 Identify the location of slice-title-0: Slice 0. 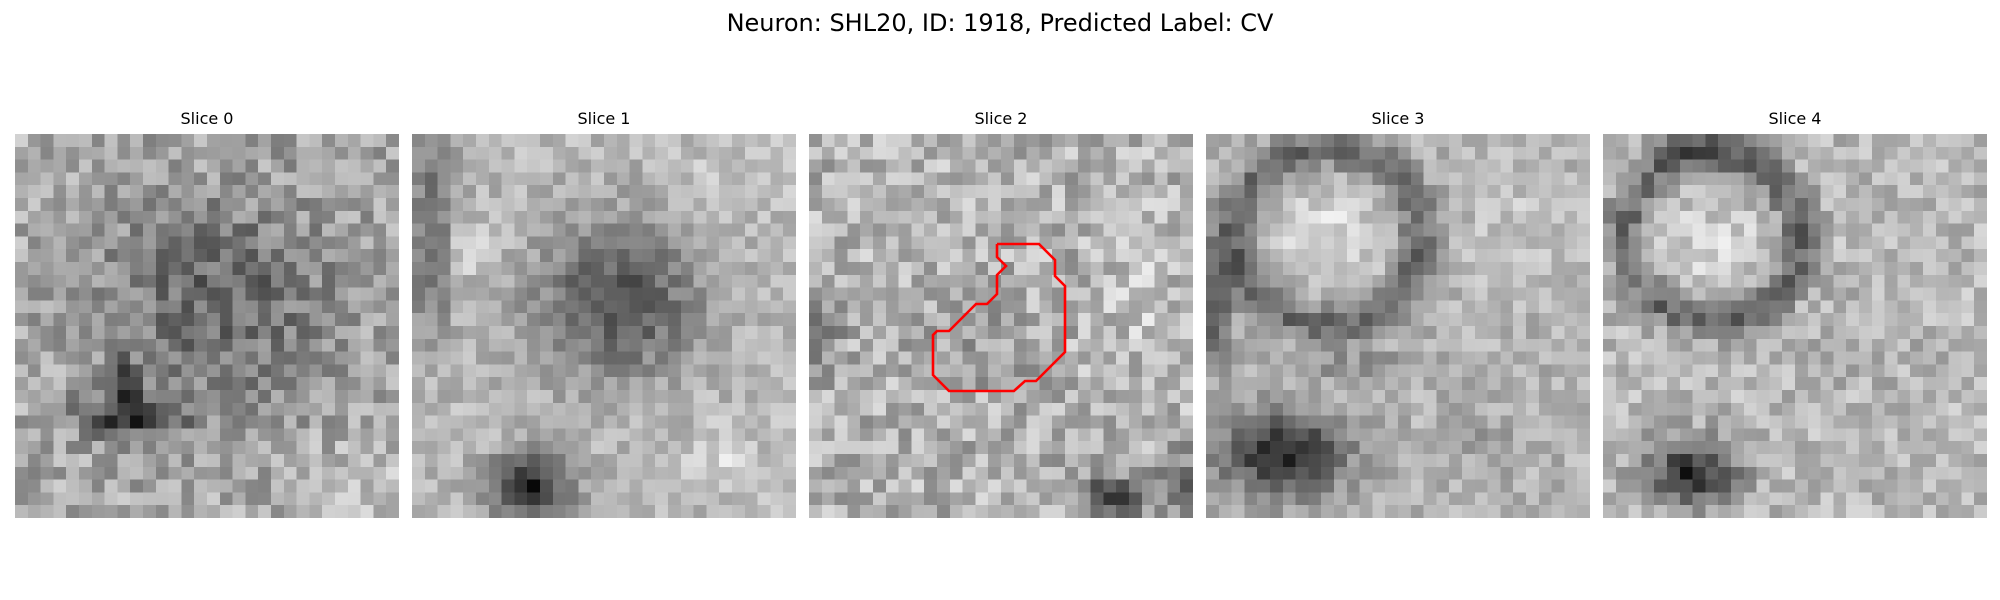
(207, 118).